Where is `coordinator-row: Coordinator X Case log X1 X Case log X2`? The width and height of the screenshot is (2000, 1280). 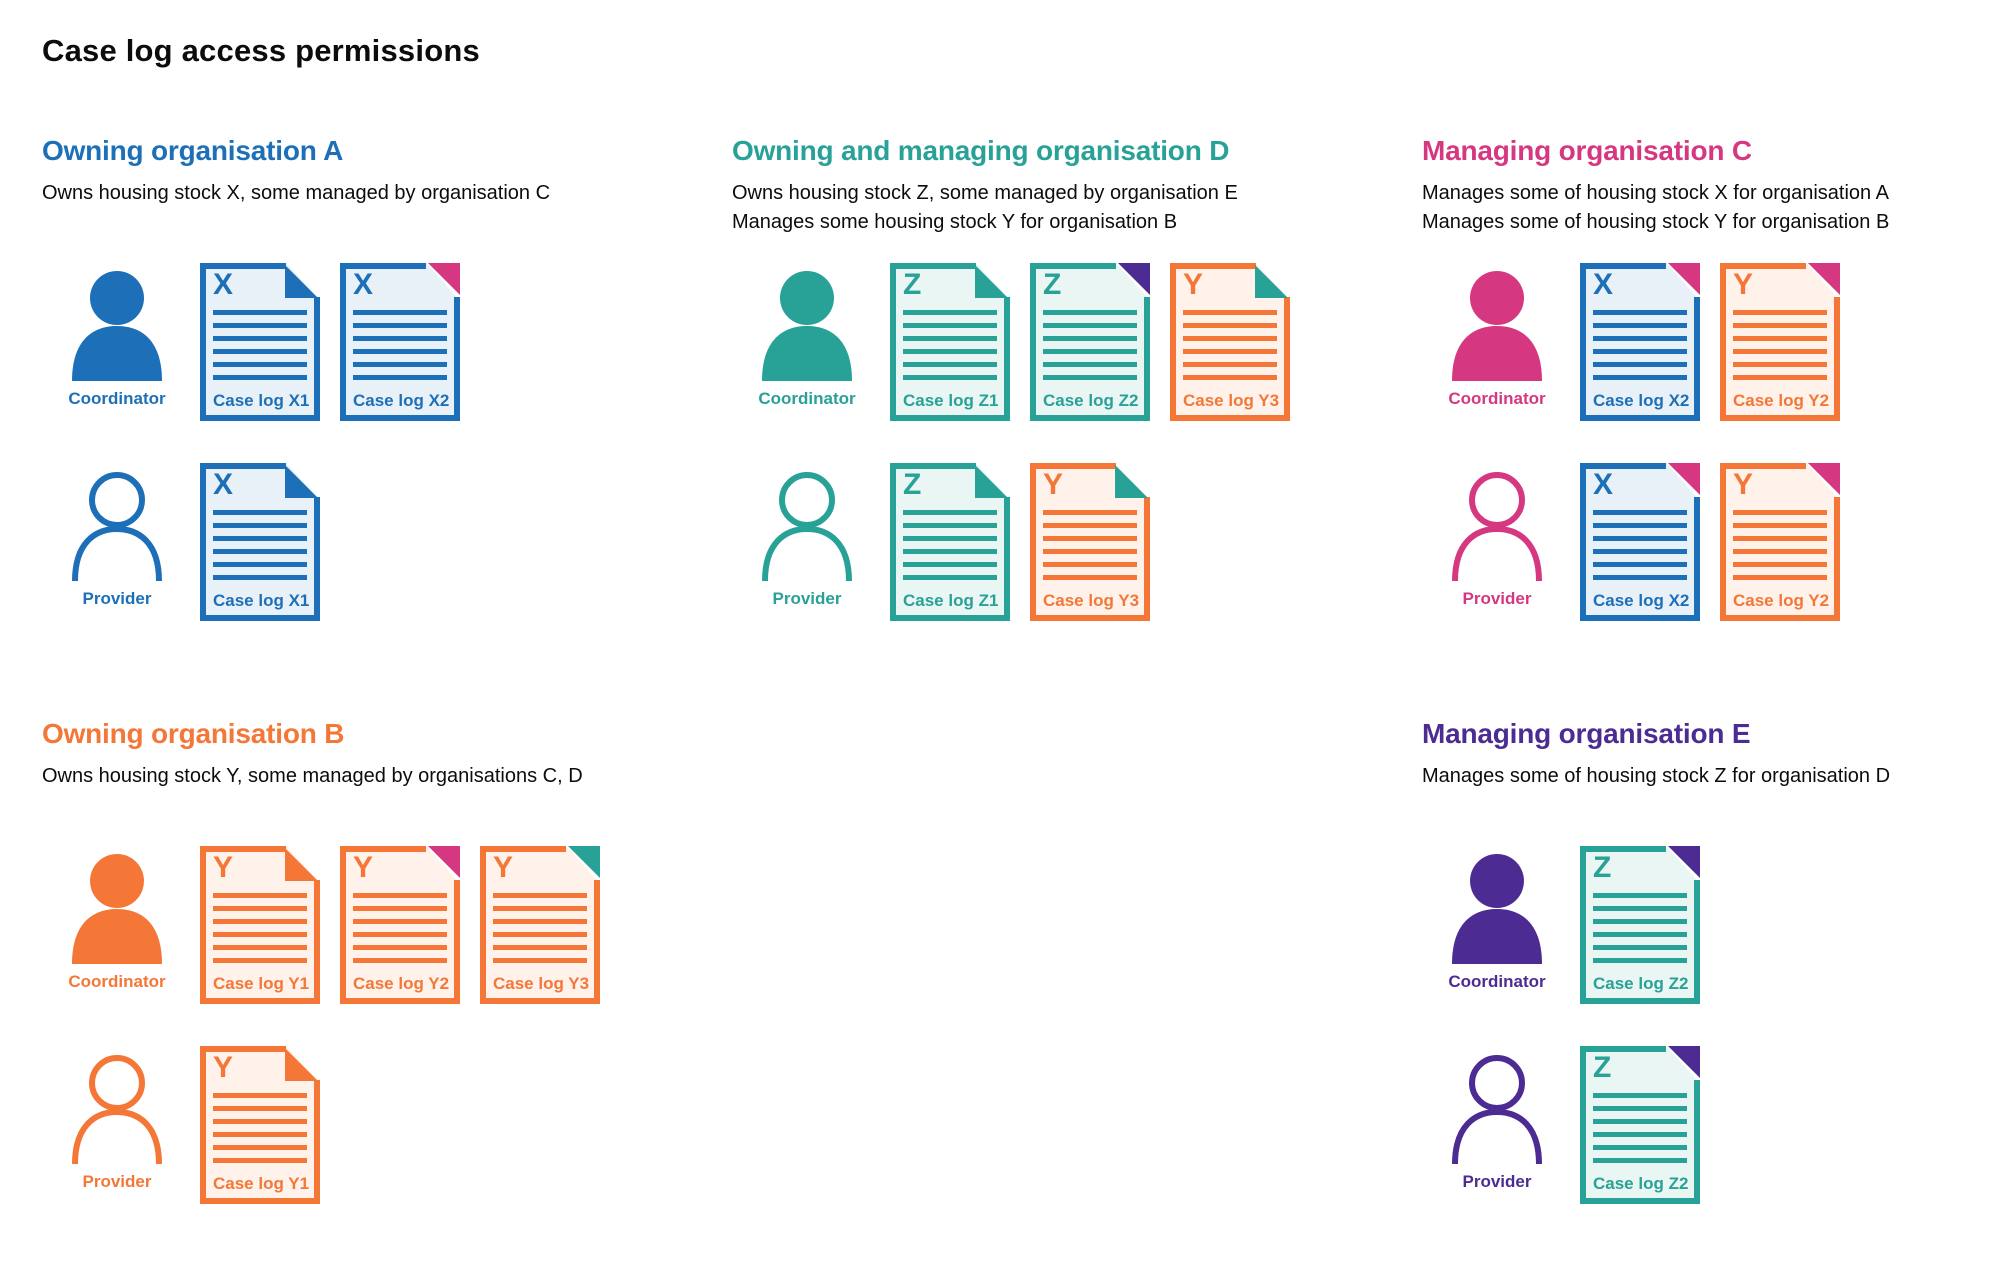 coordinator-row: Coordinator X Case log X1 X Case log X2 is located at coordinates (387, 342).